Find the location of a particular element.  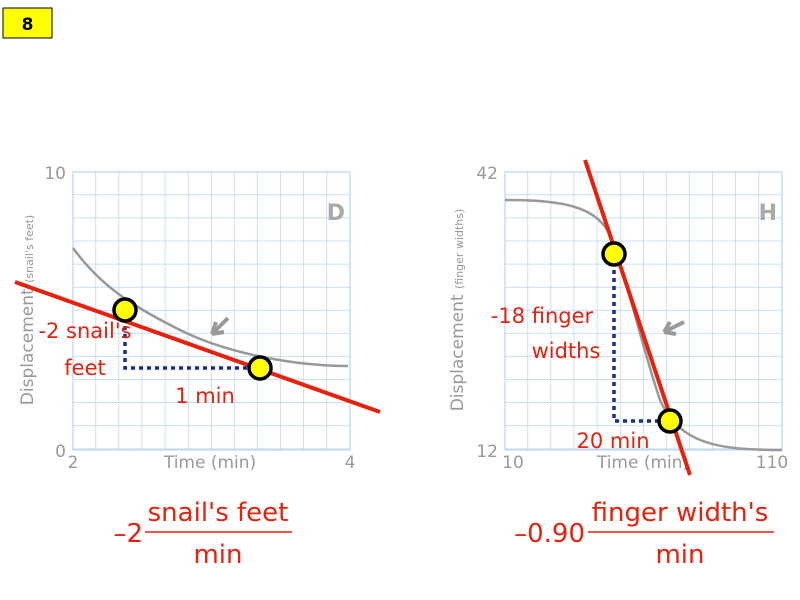

panel-letter: H is located at coordinates (768, 213).